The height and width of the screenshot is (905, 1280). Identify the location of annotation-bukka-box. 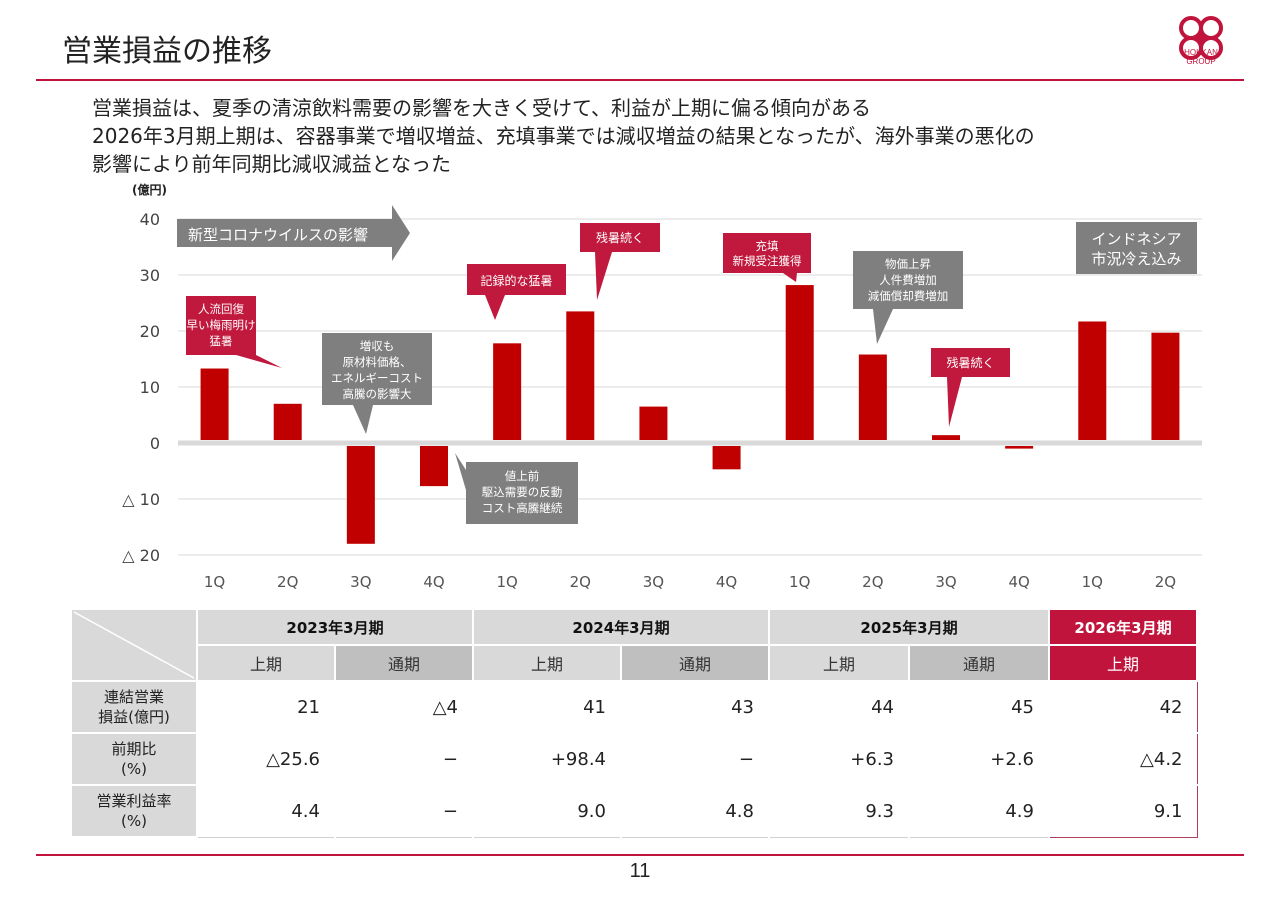
(908, 280).